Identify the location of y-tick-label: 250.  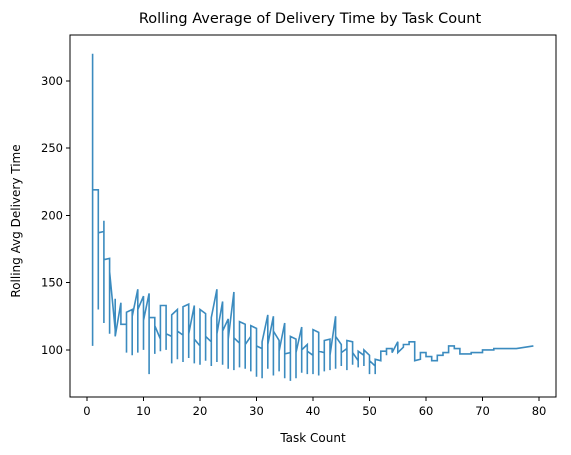
(52, 148).